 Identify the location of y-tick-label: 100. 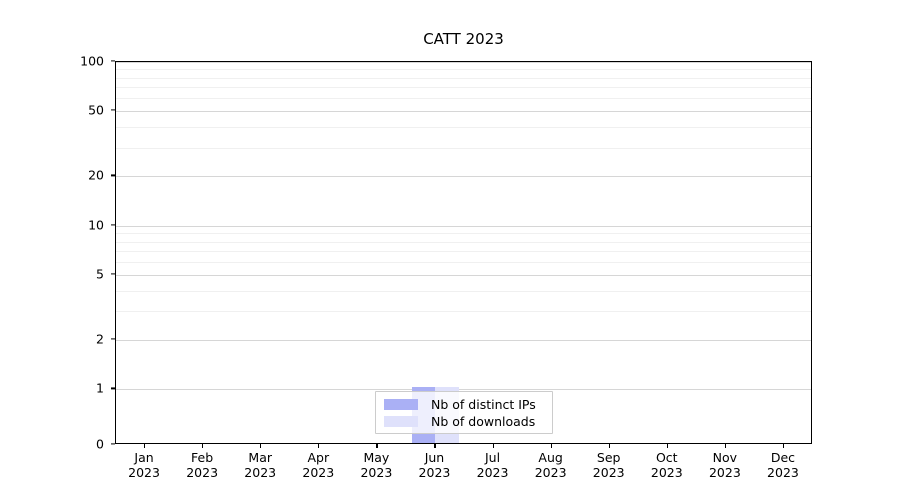
(92, 61).